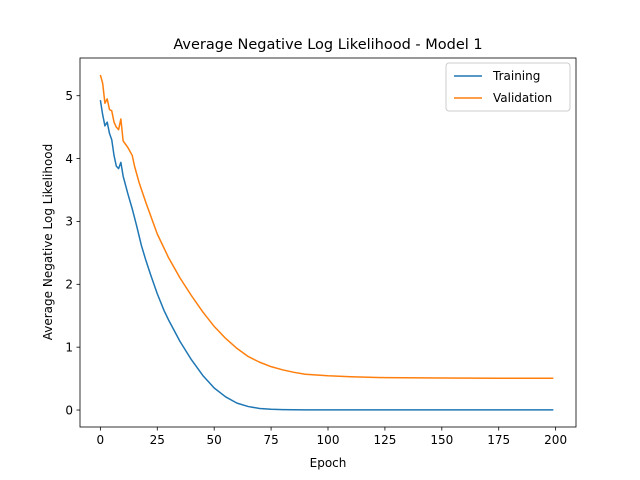 This screenshot has height=480, width=640. What do you see at coordinates (516, 76) in the screenshot?
I see `legend-label-training: Training` at bounding box center [516, 76].